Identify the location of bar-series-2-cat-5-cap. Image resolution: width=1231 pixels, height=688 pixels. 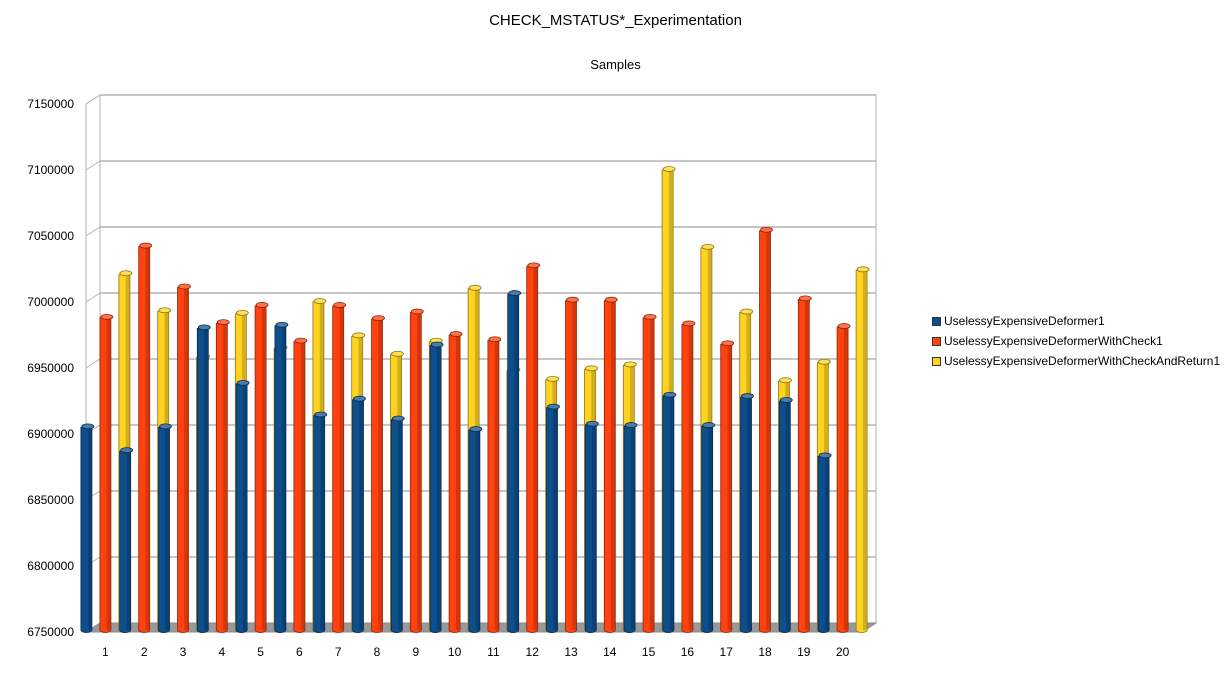
(262, 305).